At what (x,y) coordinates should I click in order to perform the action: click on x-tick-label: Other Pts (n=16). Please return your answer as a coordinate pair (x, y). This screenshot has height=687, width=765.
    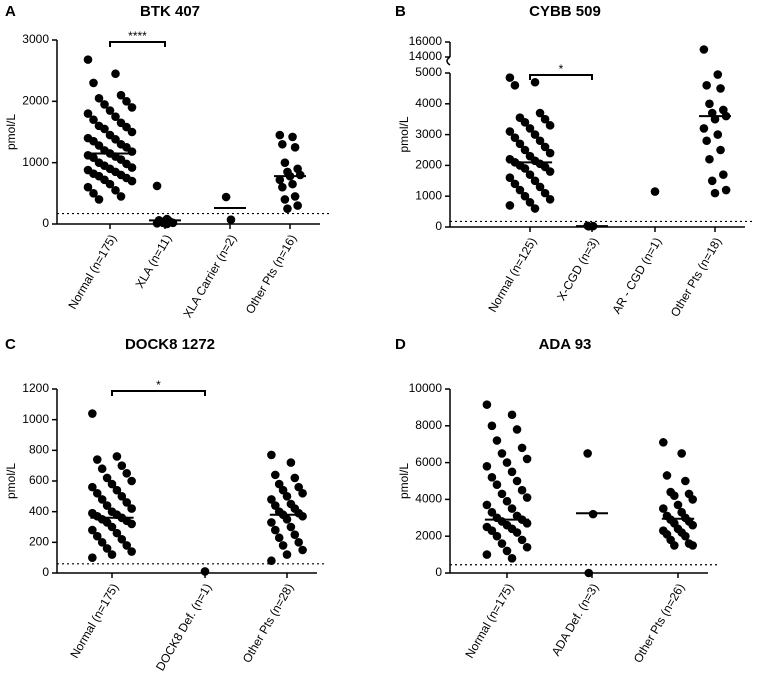
    Looking at the image, I should click on (271, 274).